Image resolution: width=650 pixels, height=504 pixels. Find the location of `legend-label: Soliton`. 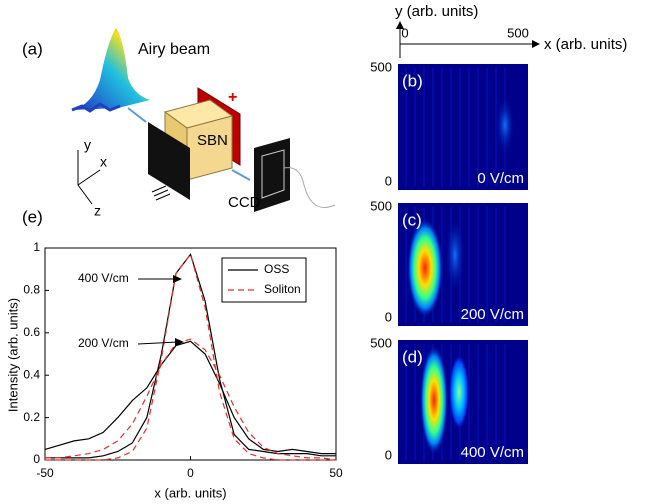

legend-label: Soliton is located at coordinates (282, 289).